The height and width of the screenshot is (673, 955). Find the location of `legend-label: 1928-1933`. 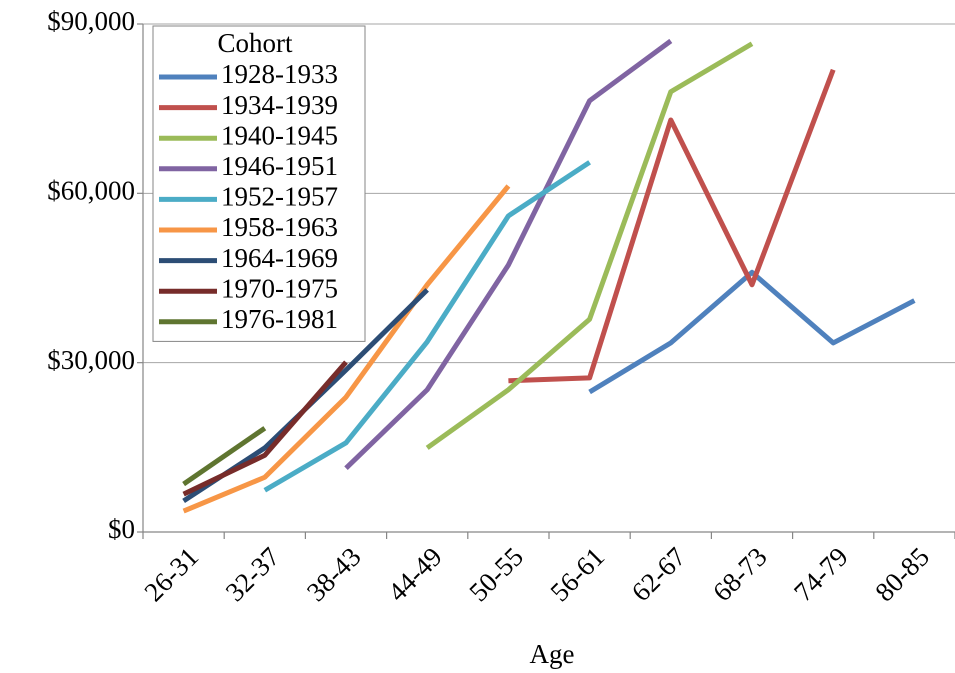

legend-label: 1928-1933 is located at coordinates (279, 74).